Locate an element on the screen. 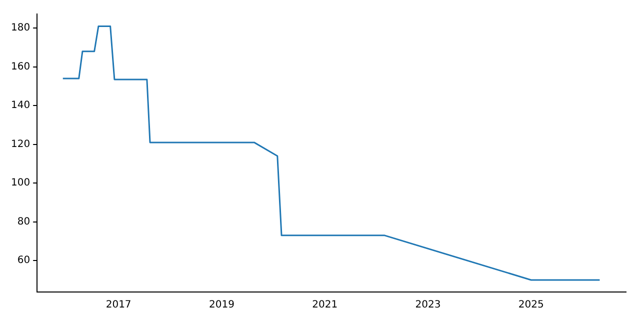 This screenshot has width=640, height=320. y-tick-label: 140 is located at coordinates (20, 106).